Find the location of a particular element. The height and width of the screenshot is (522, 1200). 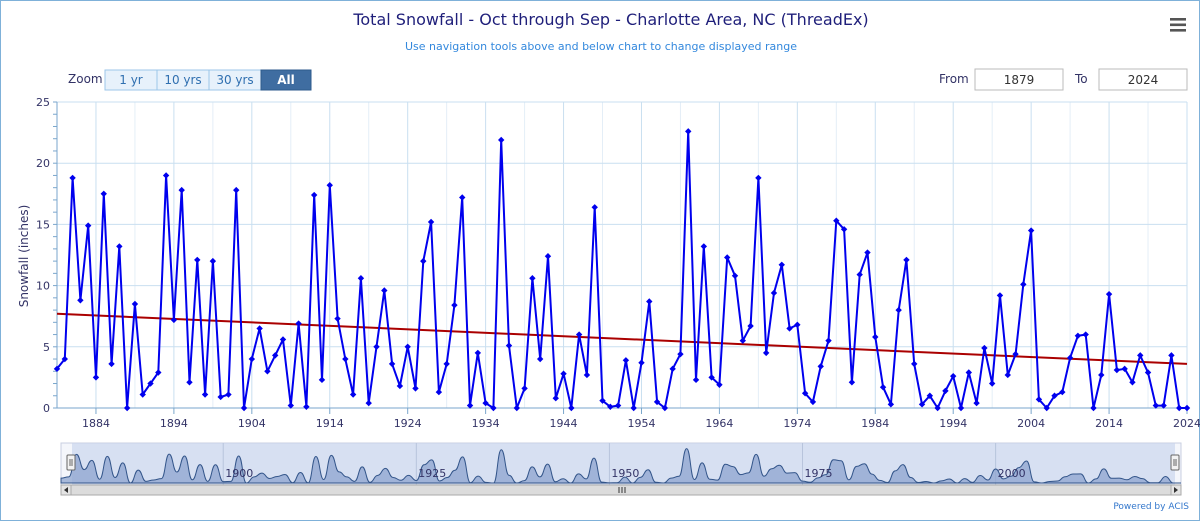

scrollbar-left-arrow is located at coordinates (66, 490).